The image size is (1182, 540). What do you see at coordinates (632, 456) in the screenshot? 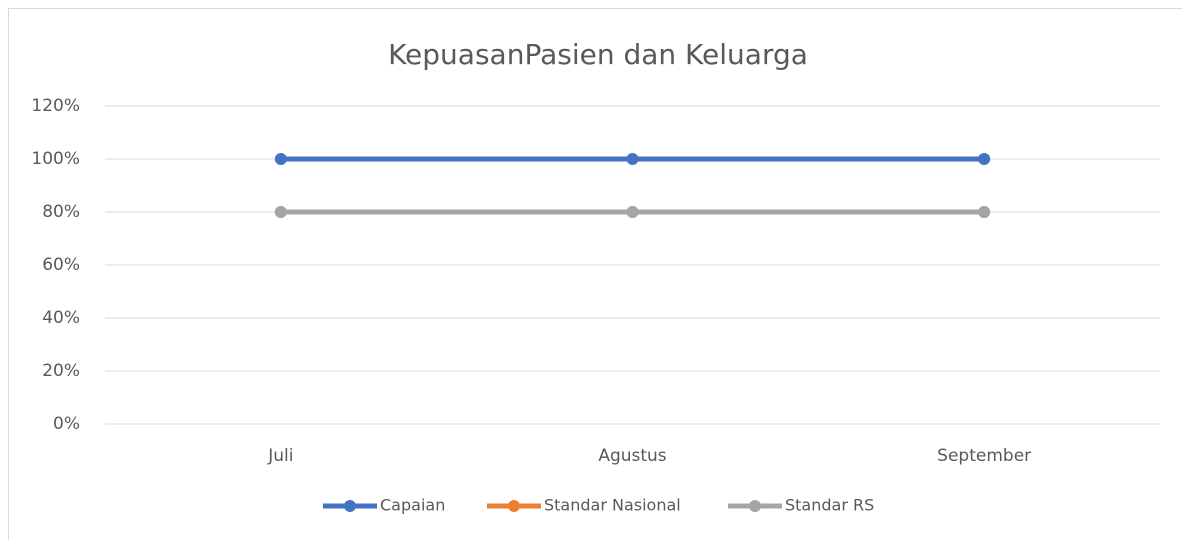
I see `x-tick-label: Agustus` at bounding box center [632, 456].